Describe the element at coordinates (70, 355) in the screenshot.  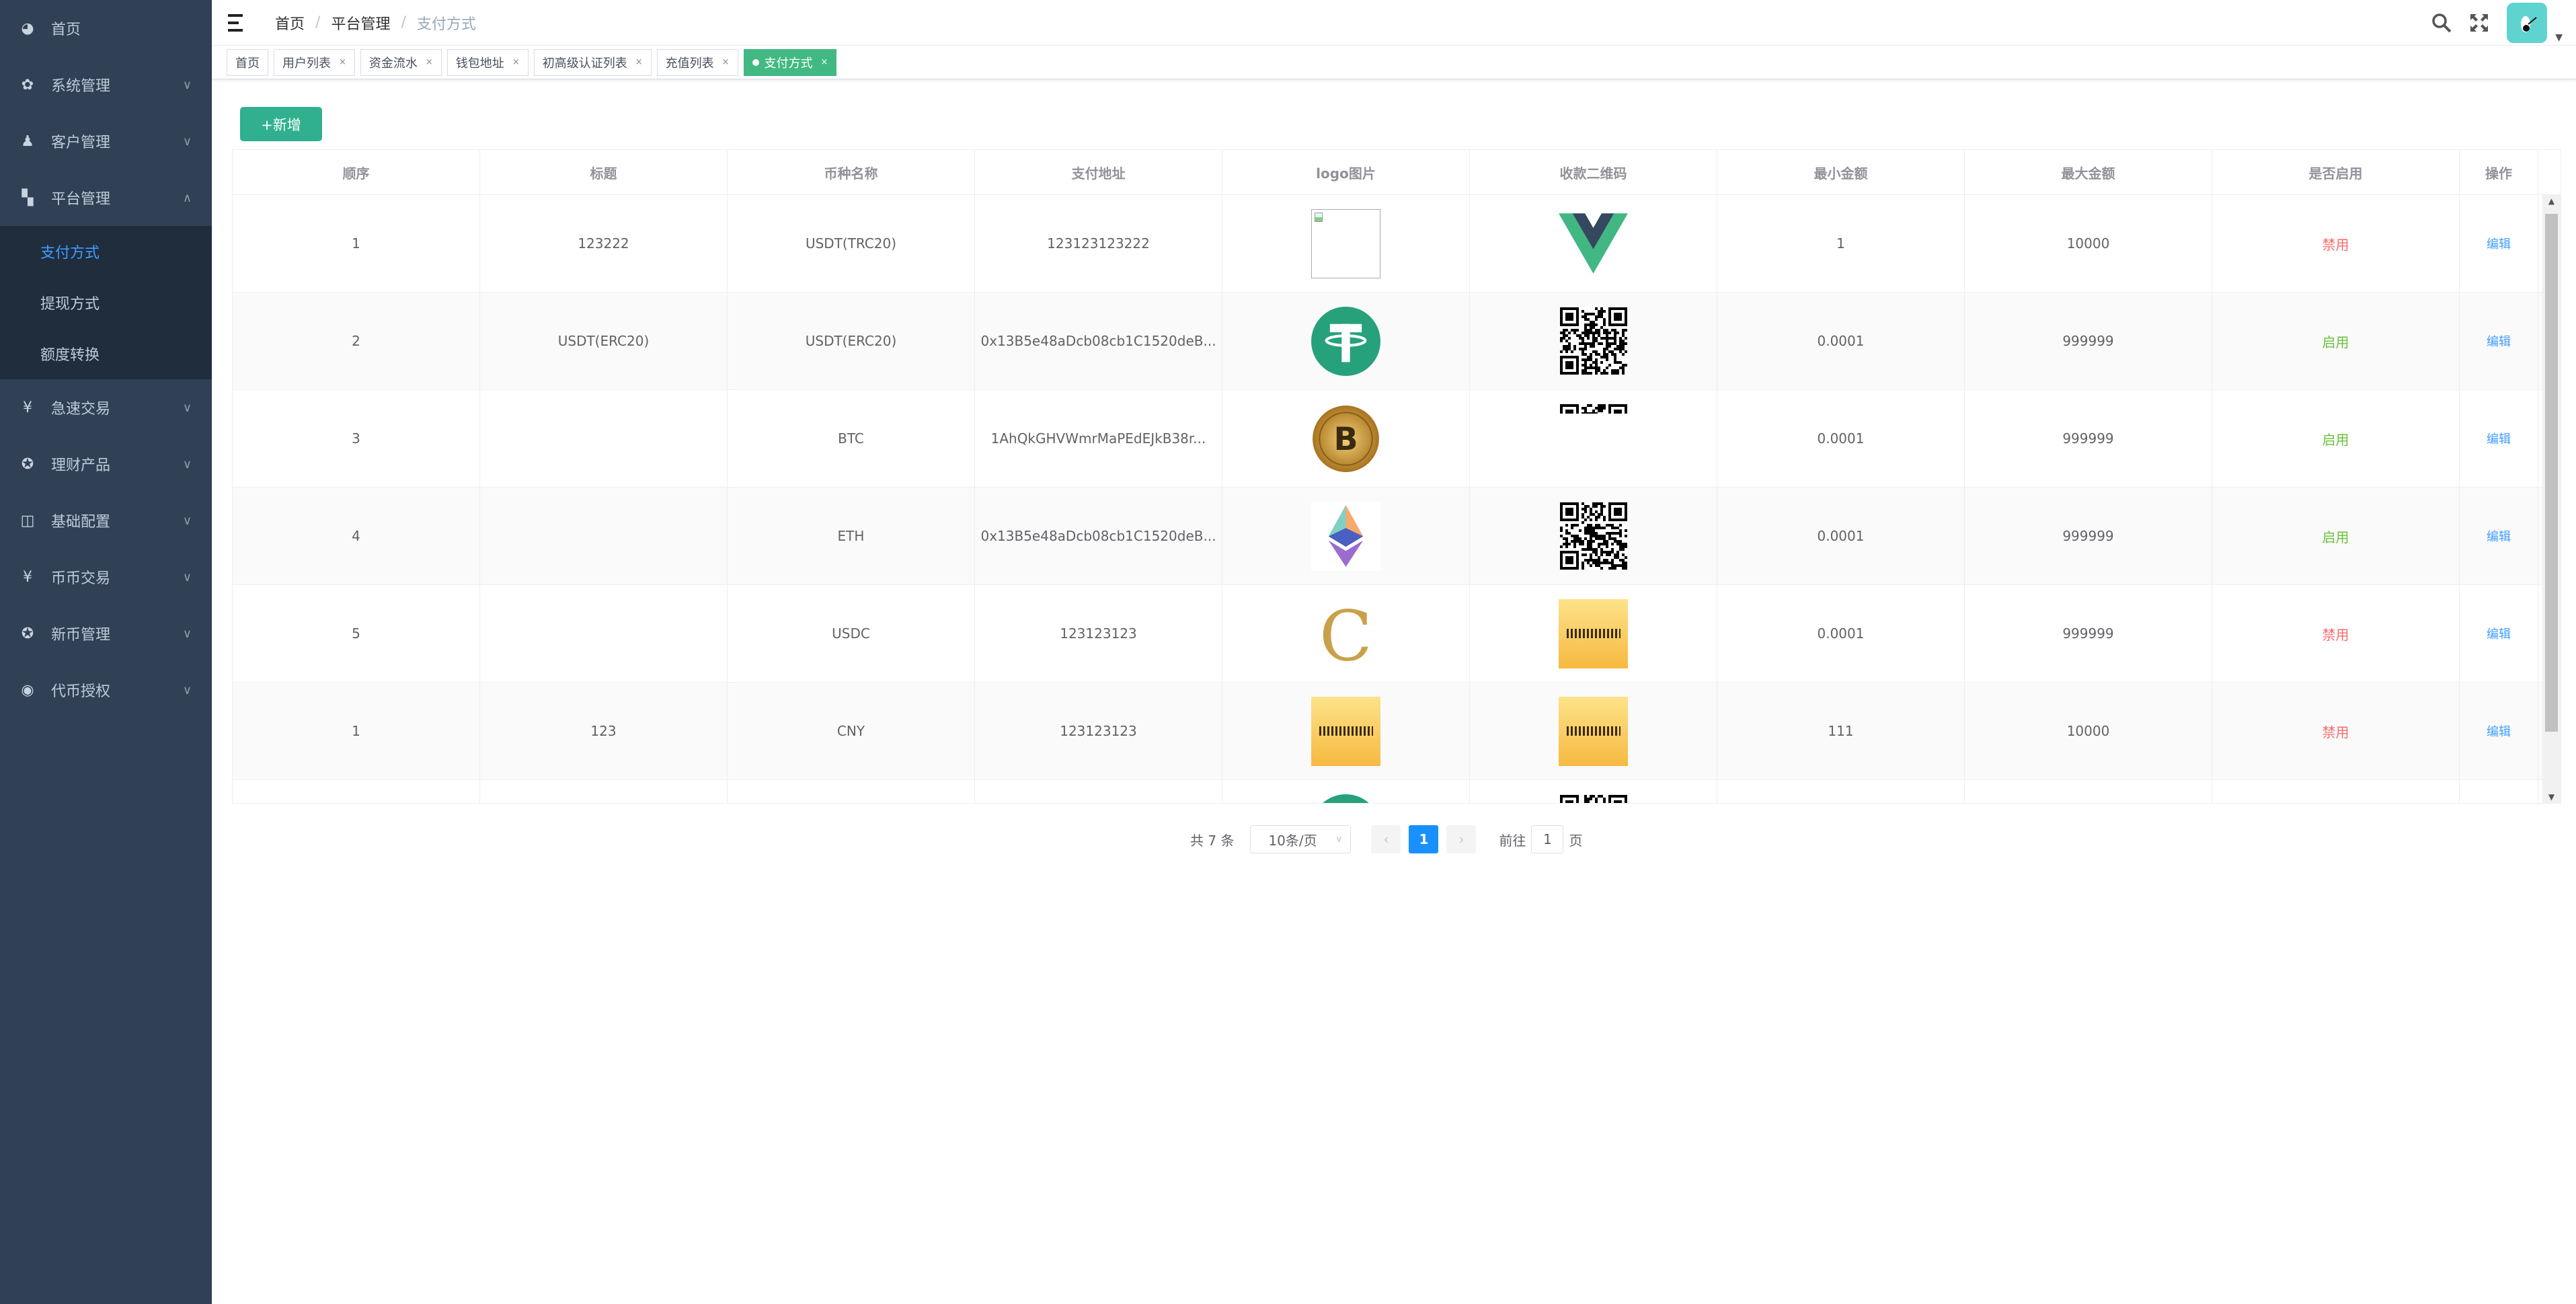
I see `sidebar-subitem: 额度转换` at that location.